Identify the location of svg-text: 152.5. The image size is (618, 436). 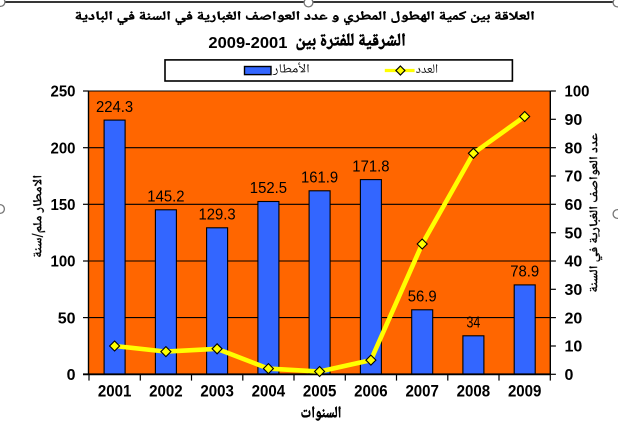
(268, 188).